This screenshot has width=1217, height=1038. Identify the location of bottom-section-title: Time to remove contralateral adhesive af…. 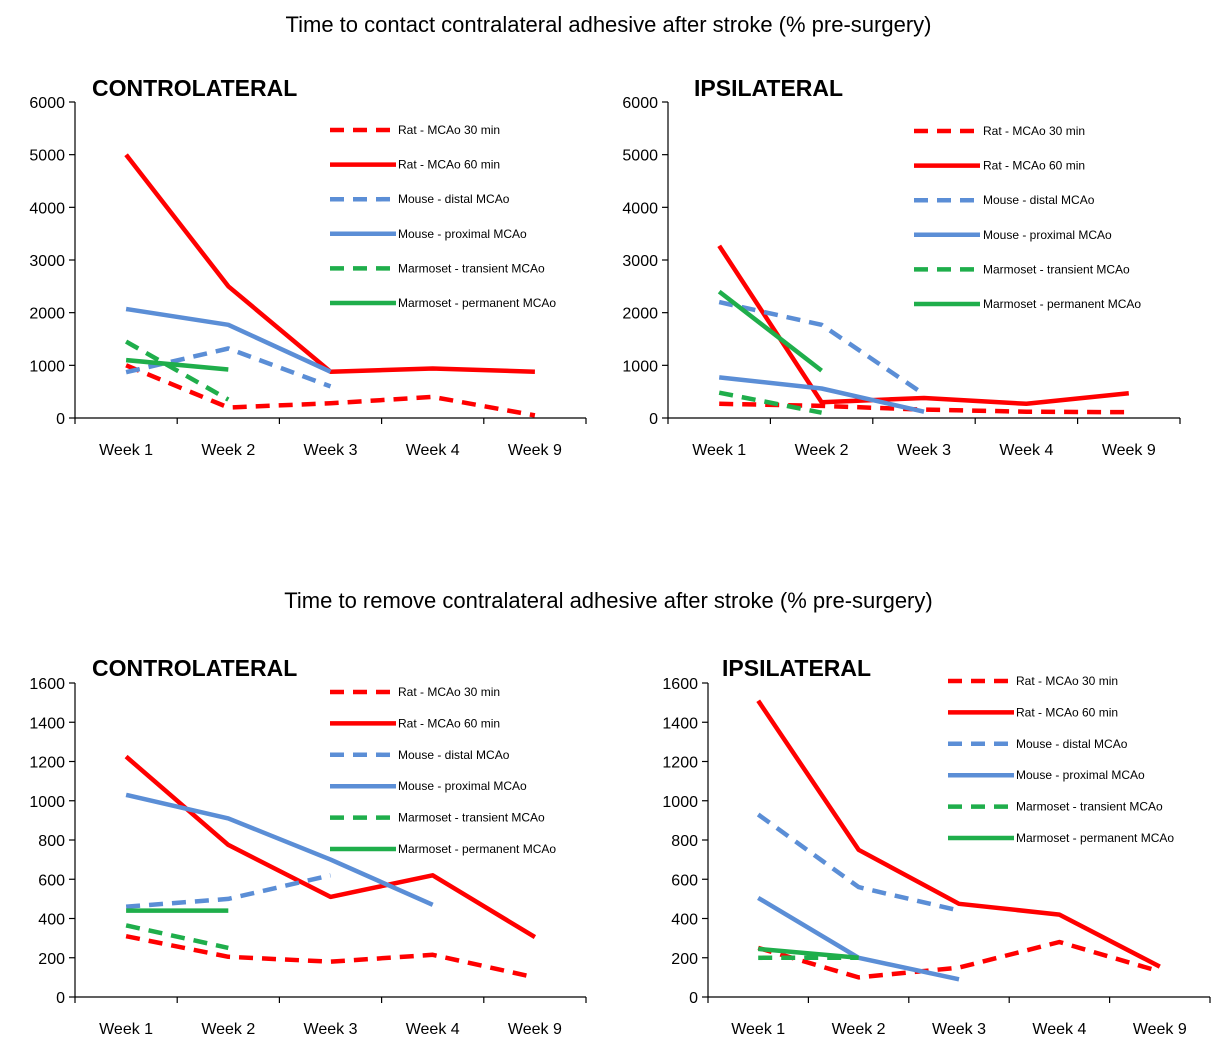
(608, 600).